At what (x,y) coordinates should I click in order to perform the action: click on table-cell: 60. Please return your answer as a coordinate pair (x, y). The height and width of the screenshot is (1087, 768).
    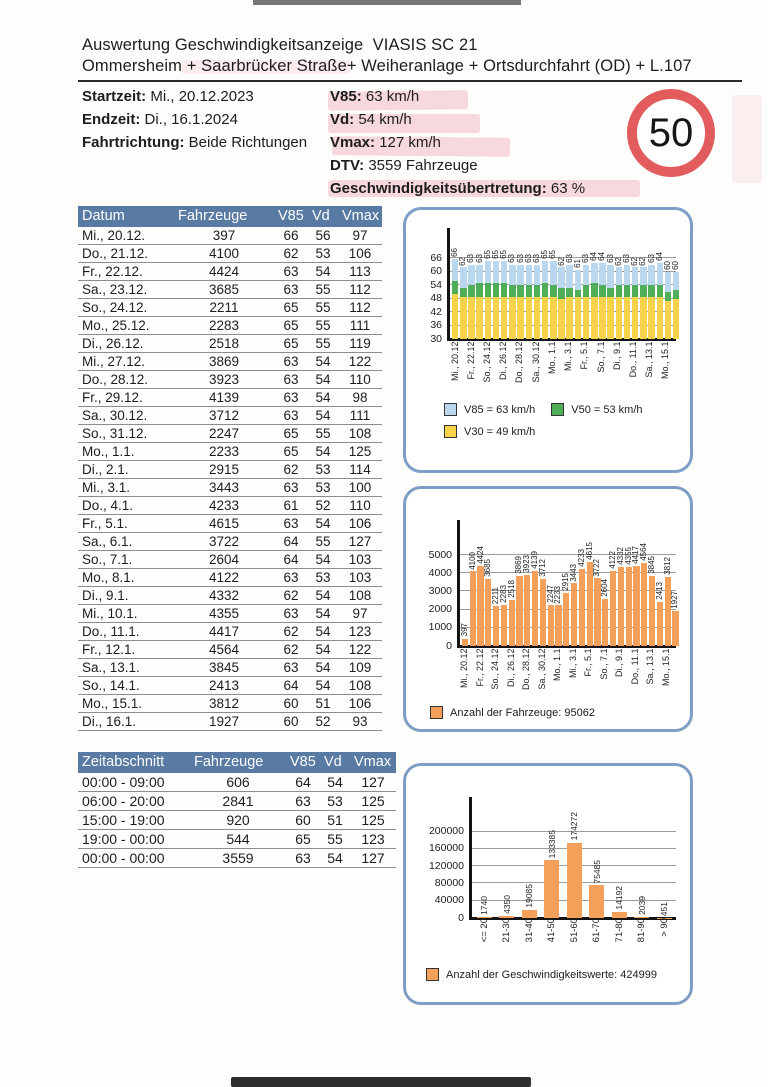
    Looking at the image, I should click on (303, 820).